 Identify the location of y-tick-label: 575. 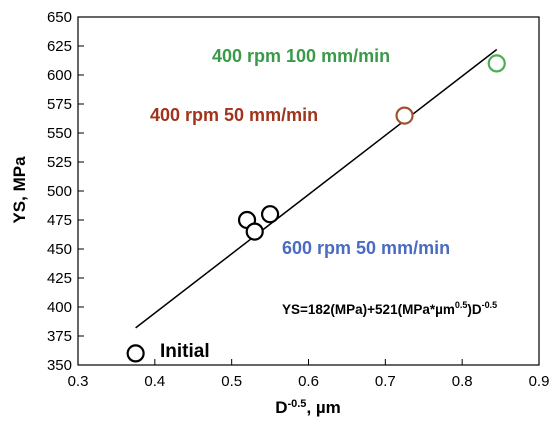
(59, 104).